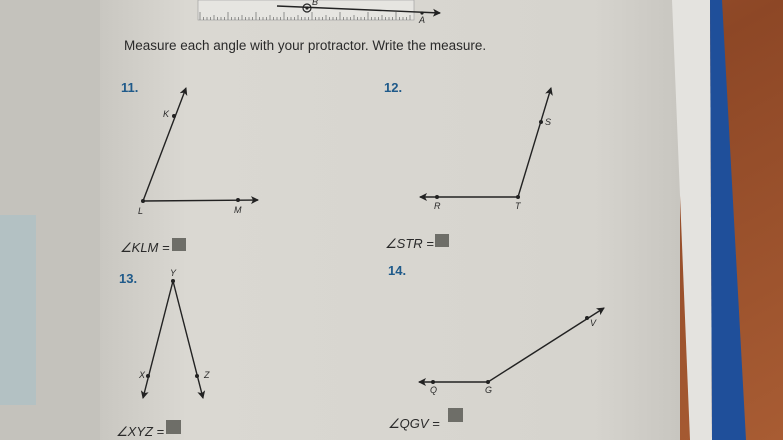 This screenshot has height=440, width=783. Describe the element at coordinates (692, 220) in the screenshot. I see `page-edges` at that location.